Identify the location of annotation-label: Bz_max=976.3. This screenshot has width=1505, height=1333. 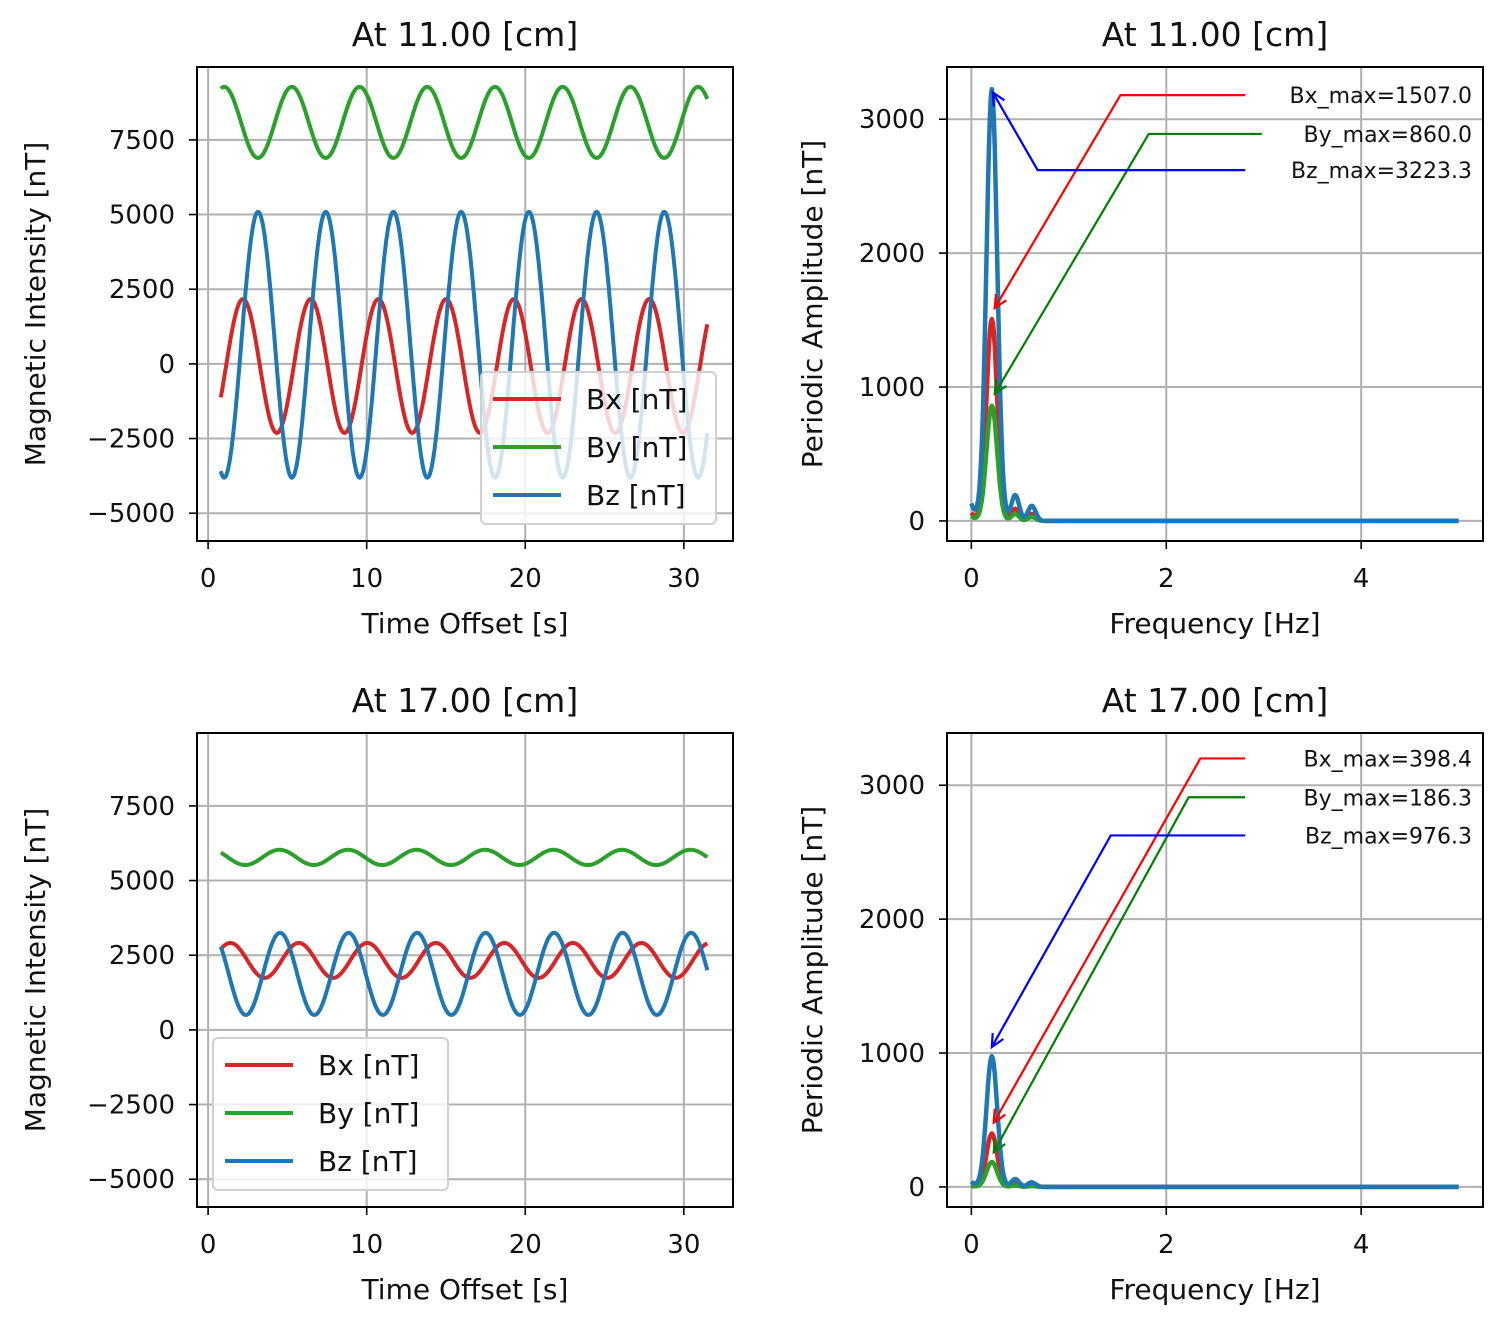
(1388, 836).